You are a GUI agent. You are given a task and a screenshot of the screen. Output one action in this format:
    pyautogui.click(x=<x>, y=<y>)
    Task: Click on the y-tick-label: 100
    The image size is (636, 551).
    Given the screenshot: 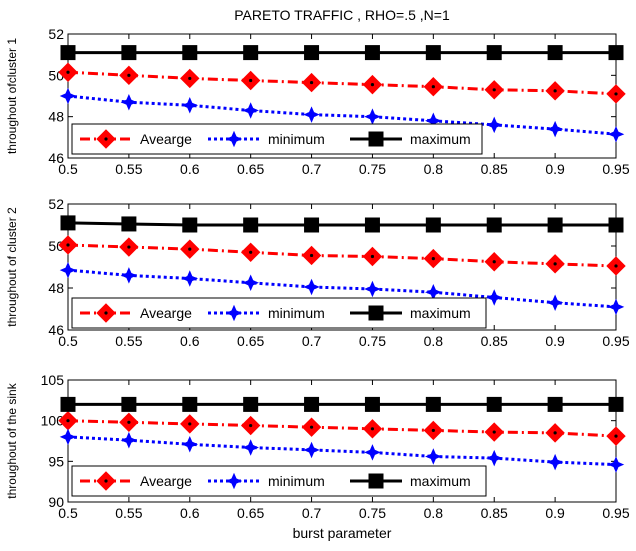 What is the action you would take?
    pyautogui.click(x=53, y=421)
    